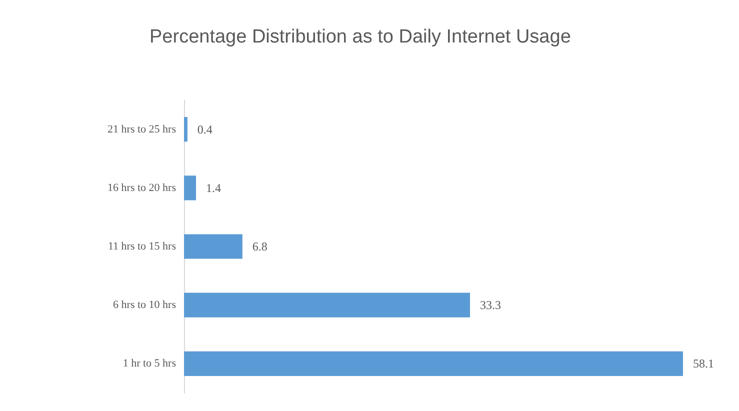  I want to click on data-label: 58.1, so click(703, 363).